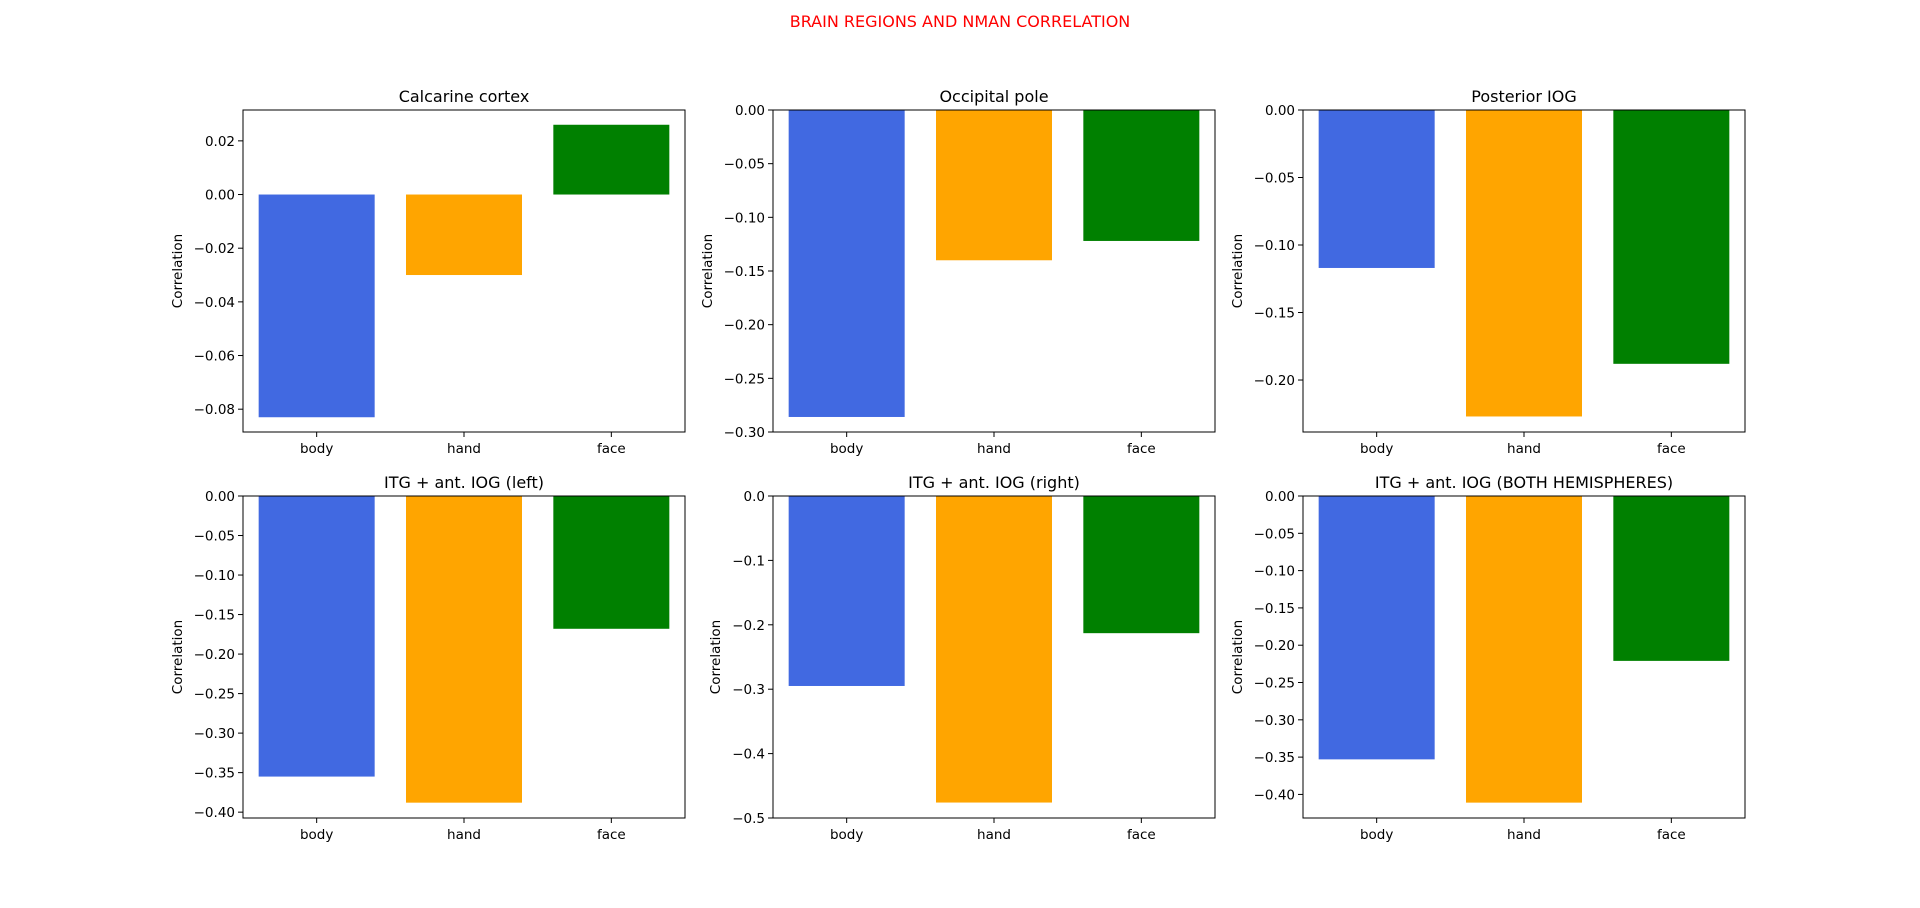  What do you see at coordinates (748, 690) in the screenshot?
I see `y-tick-label: −0.3` at bounding box center [748, 690].